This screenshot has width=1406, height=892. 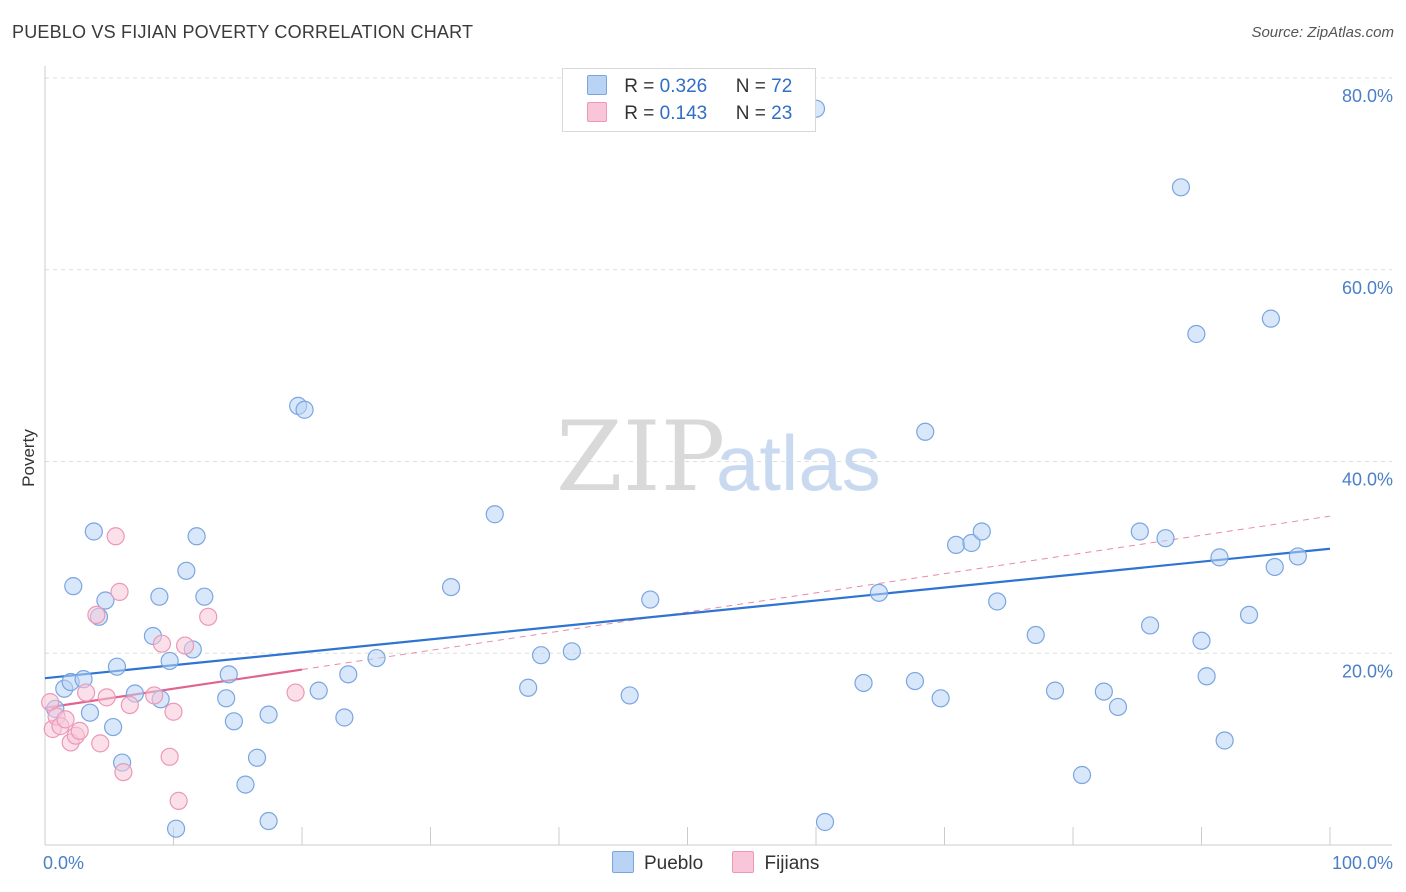 What do you see at coordinates (683, 113) in the screenshot?
I see `legend-r-value: 0.143` at bounding box center [683, 113].